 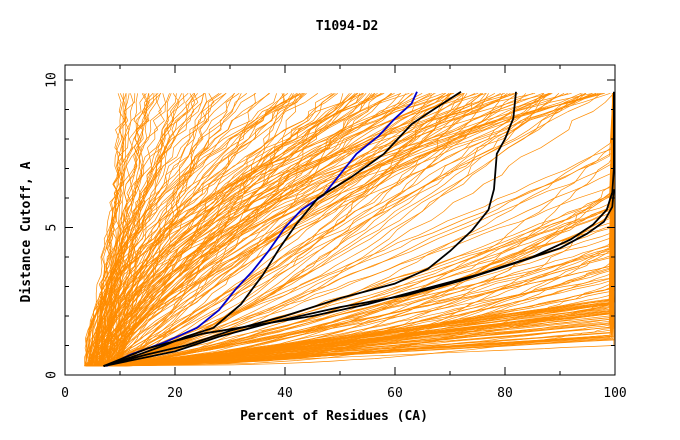 What do you see at coordinates (347, 26) in the screenshot?
I see `chart-title: T1094-D2` at bounding box center [347, 26].